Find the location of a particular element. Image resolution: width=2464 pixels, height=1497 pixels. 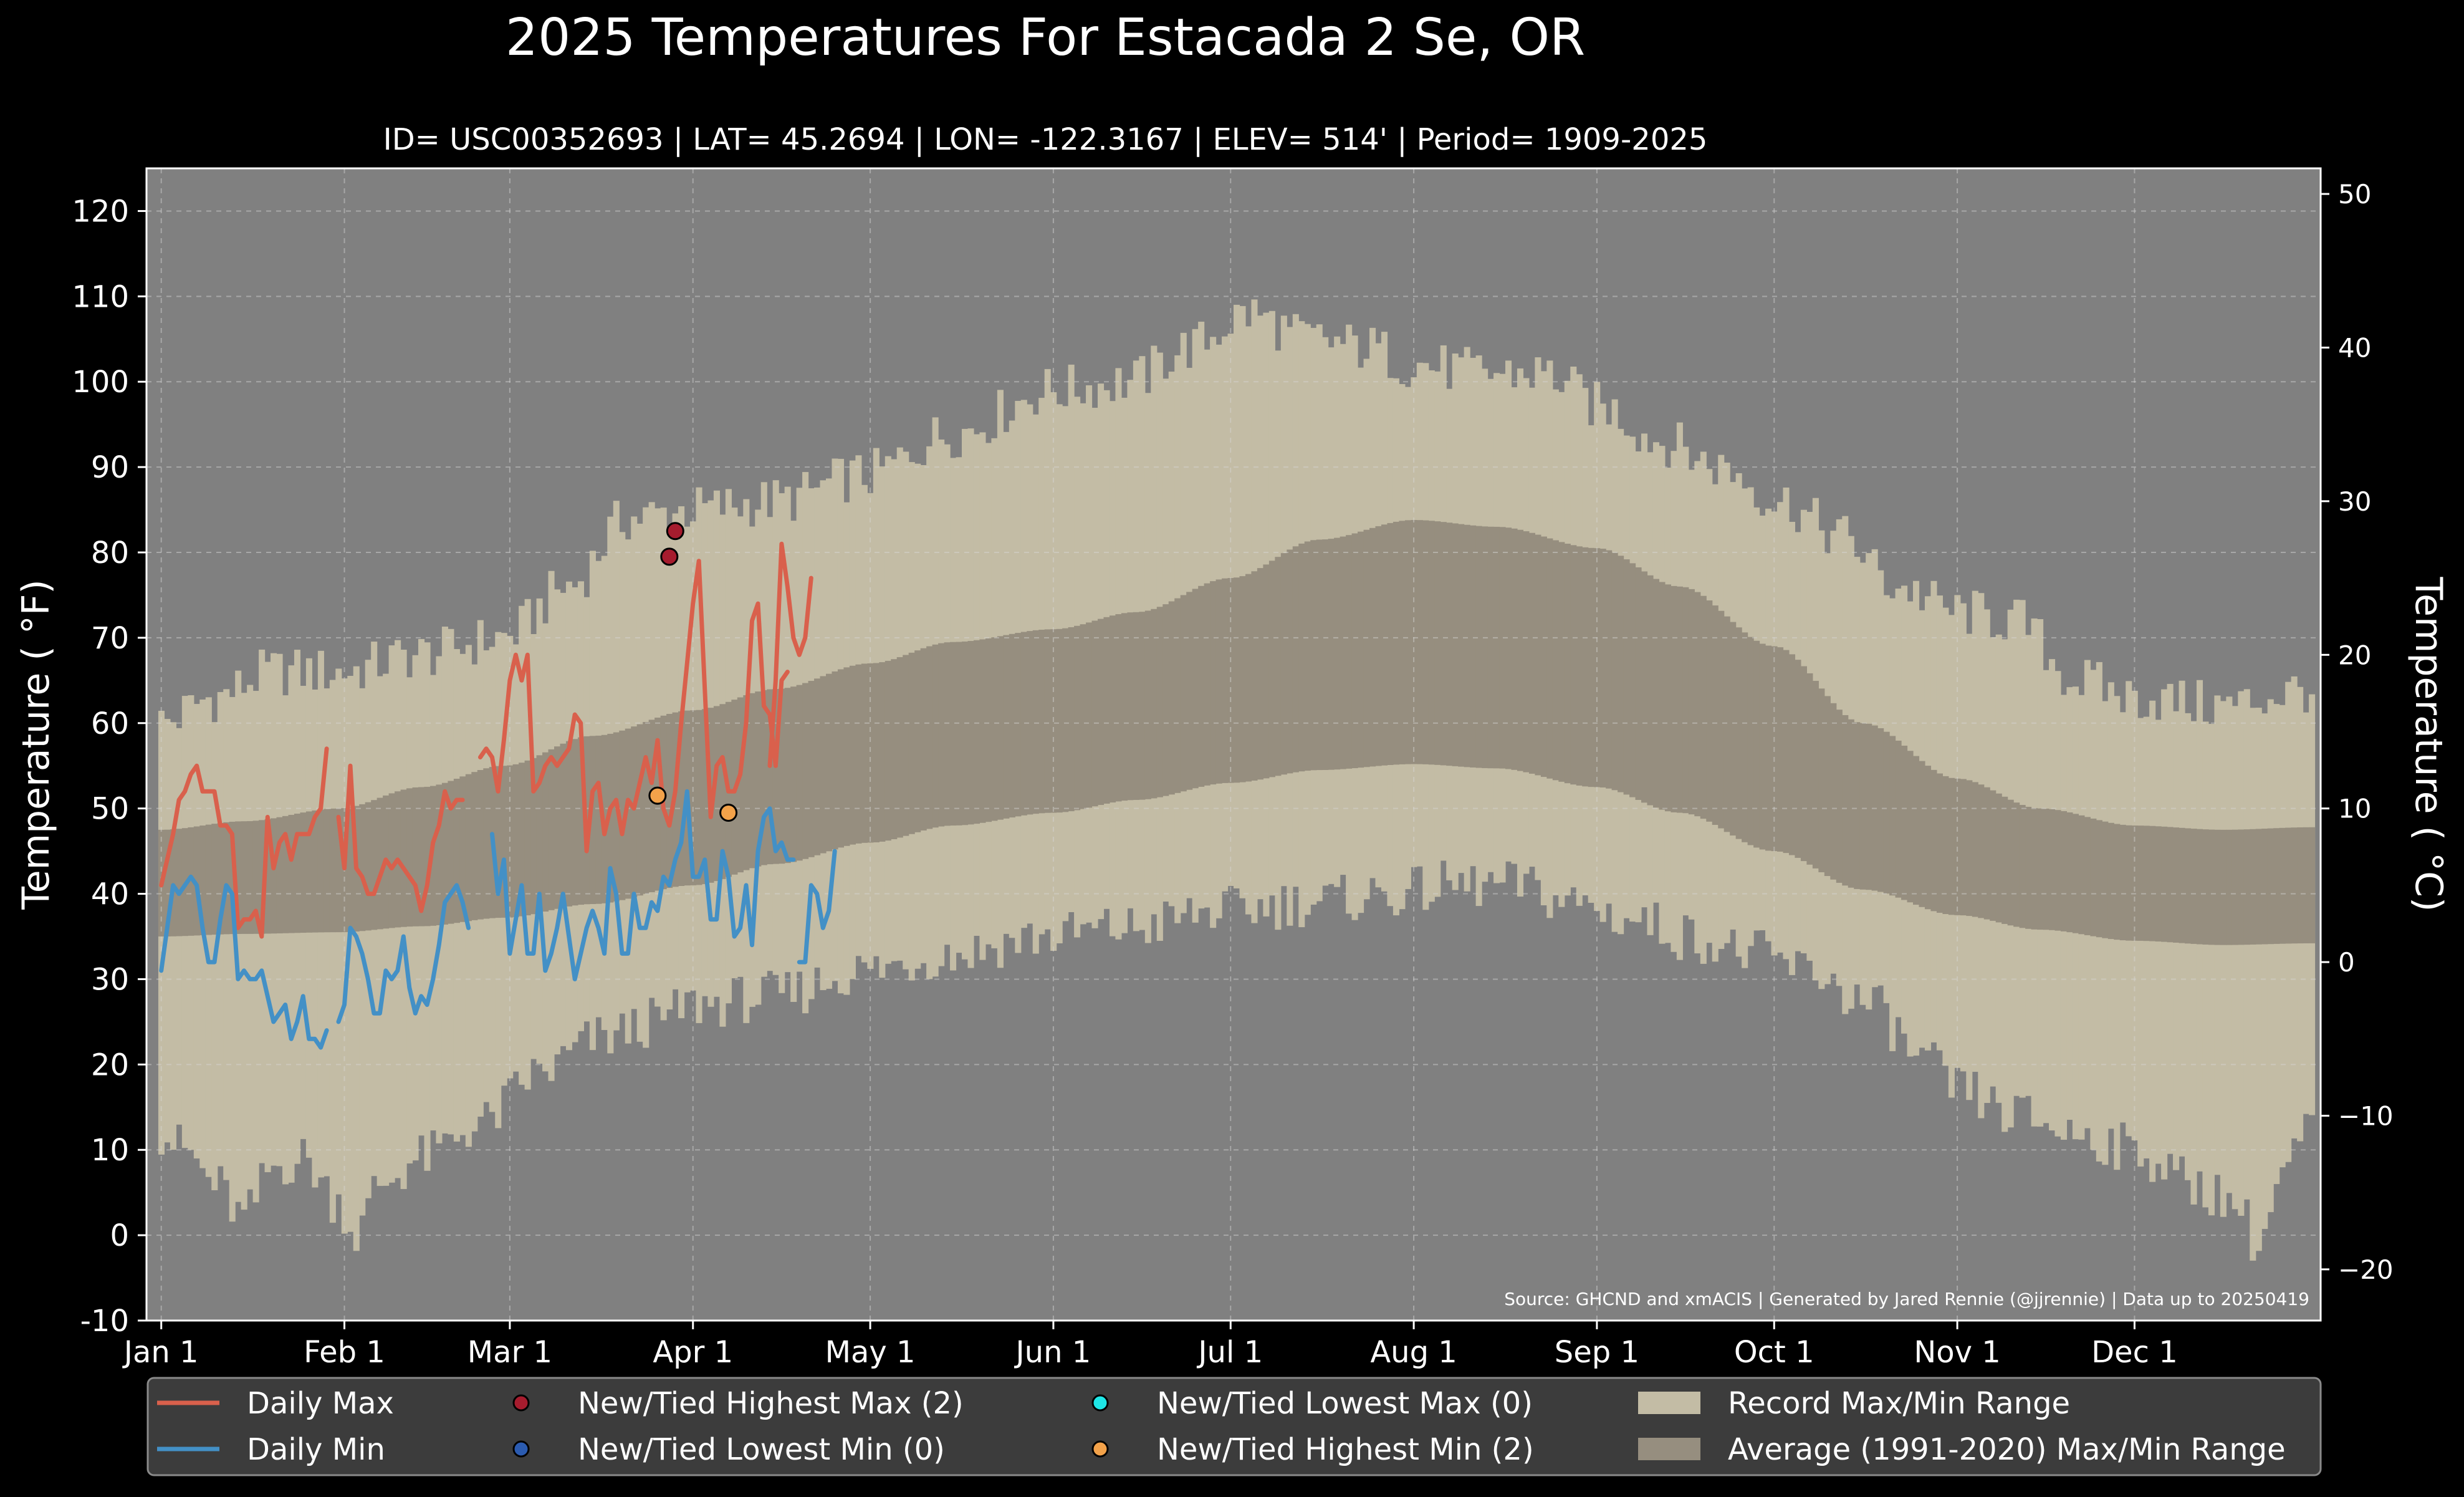

legend-swatch-record-max-min-range is located at coordinates (1669, 1403).